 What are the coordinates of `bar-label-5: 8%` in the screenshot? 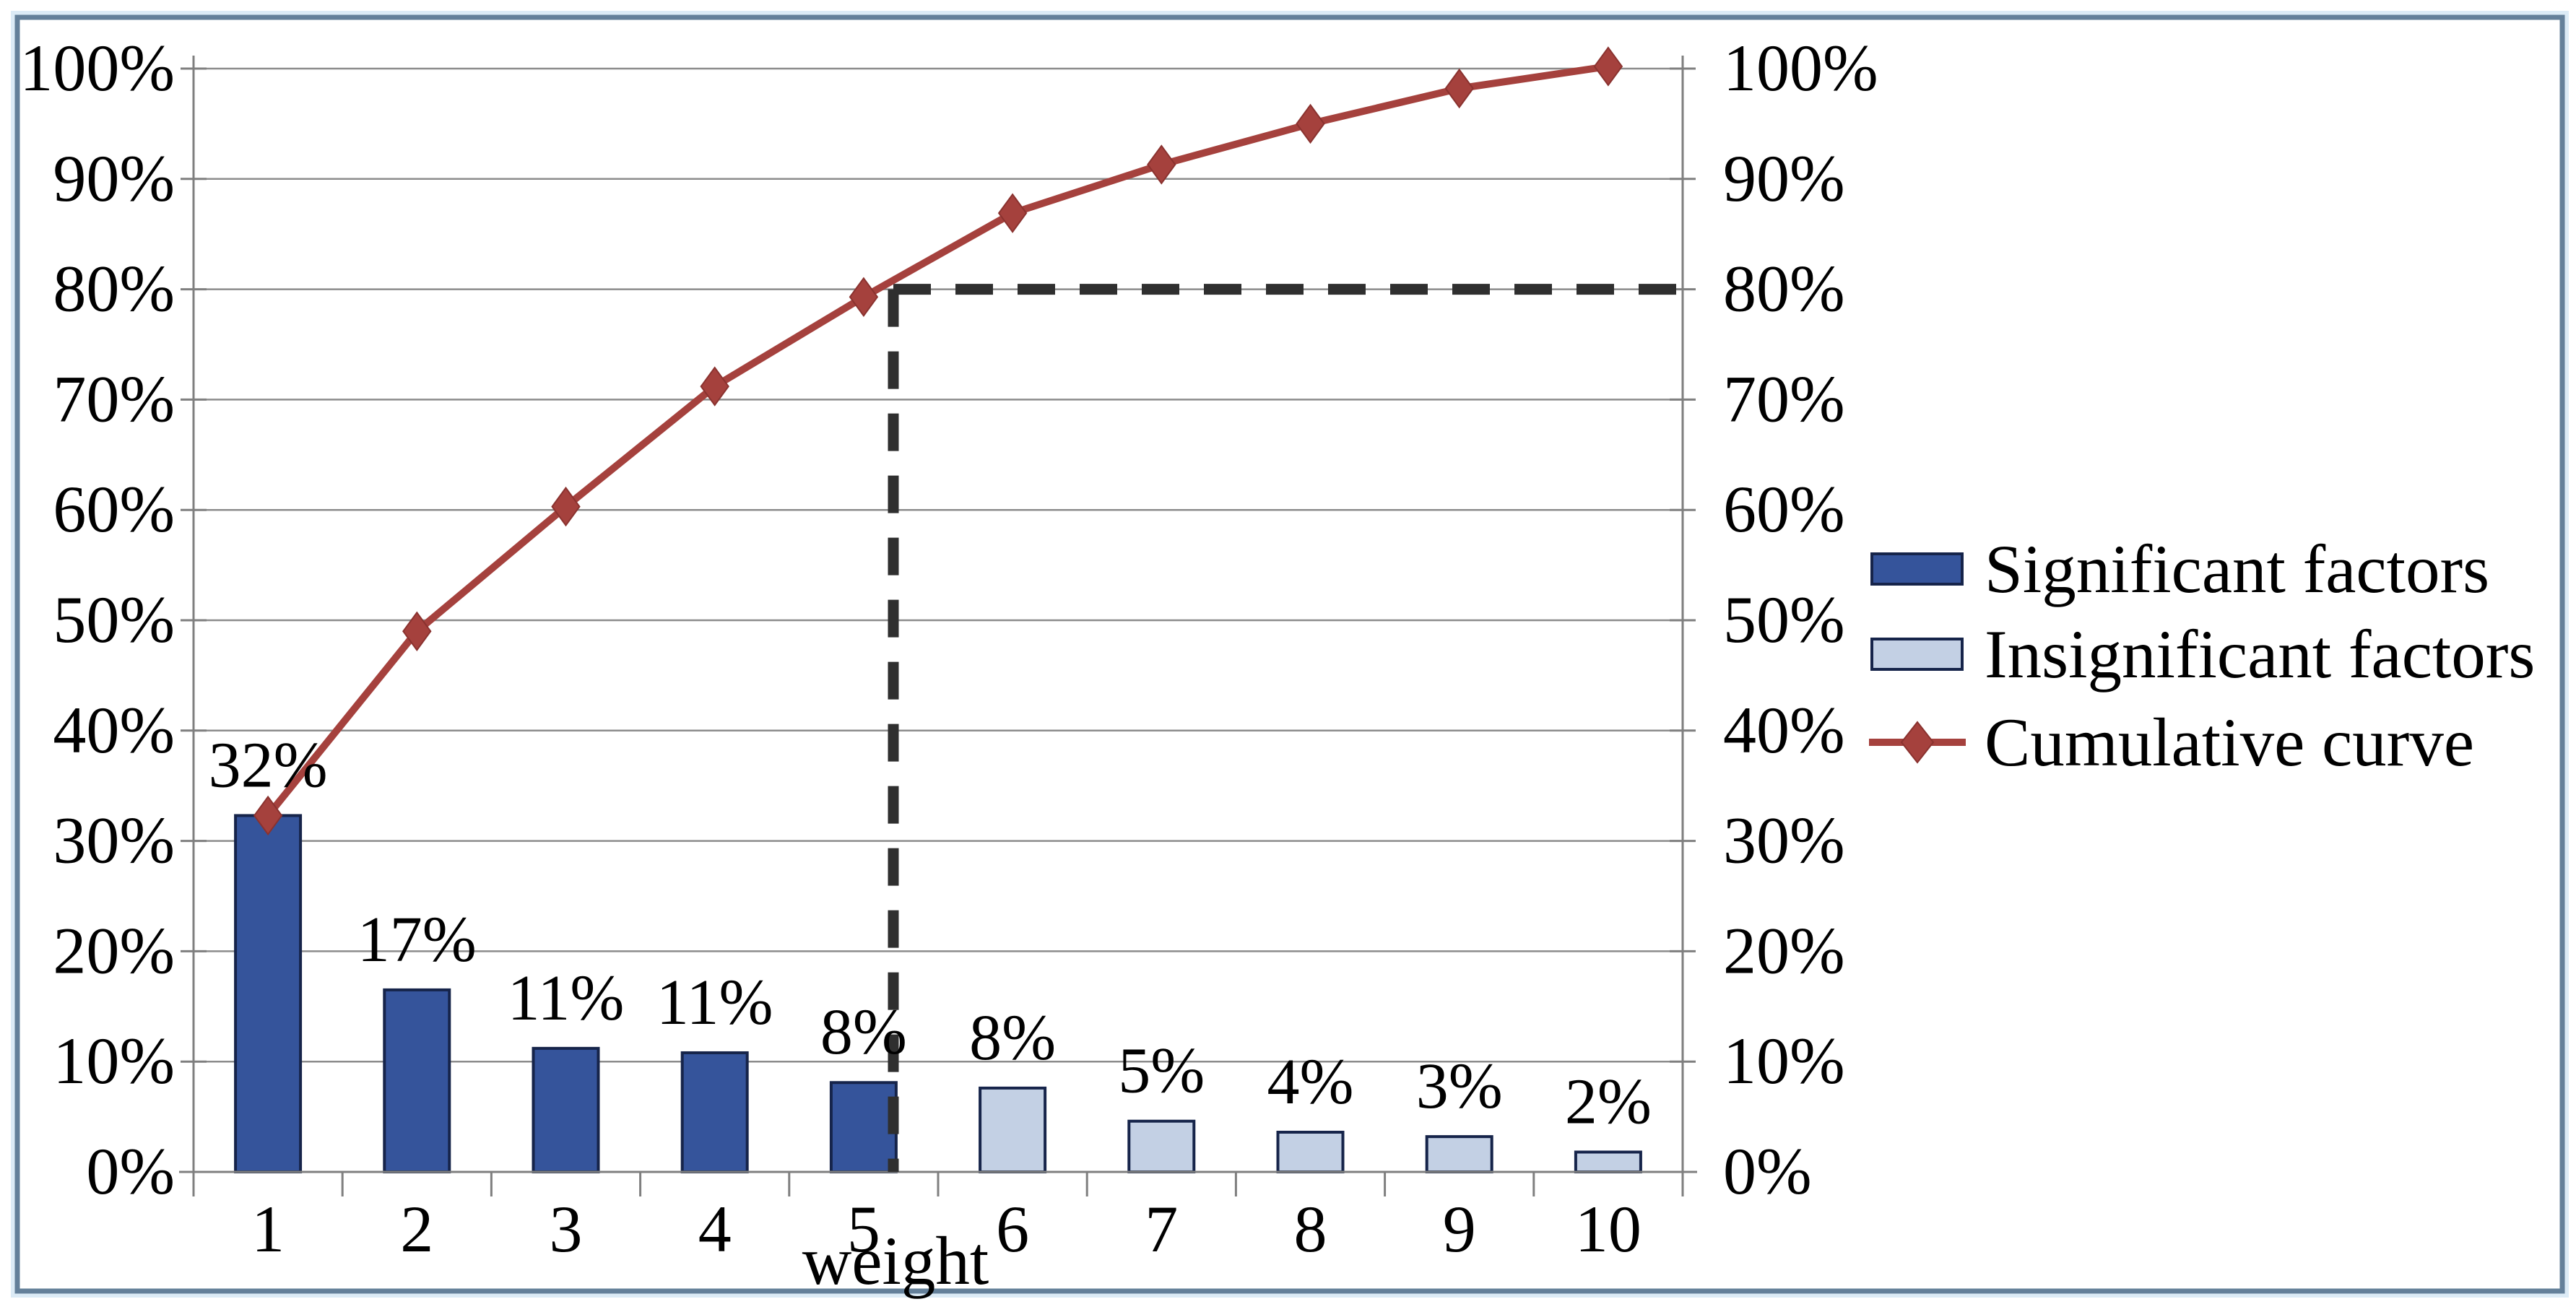 It's located at (863, 1032).